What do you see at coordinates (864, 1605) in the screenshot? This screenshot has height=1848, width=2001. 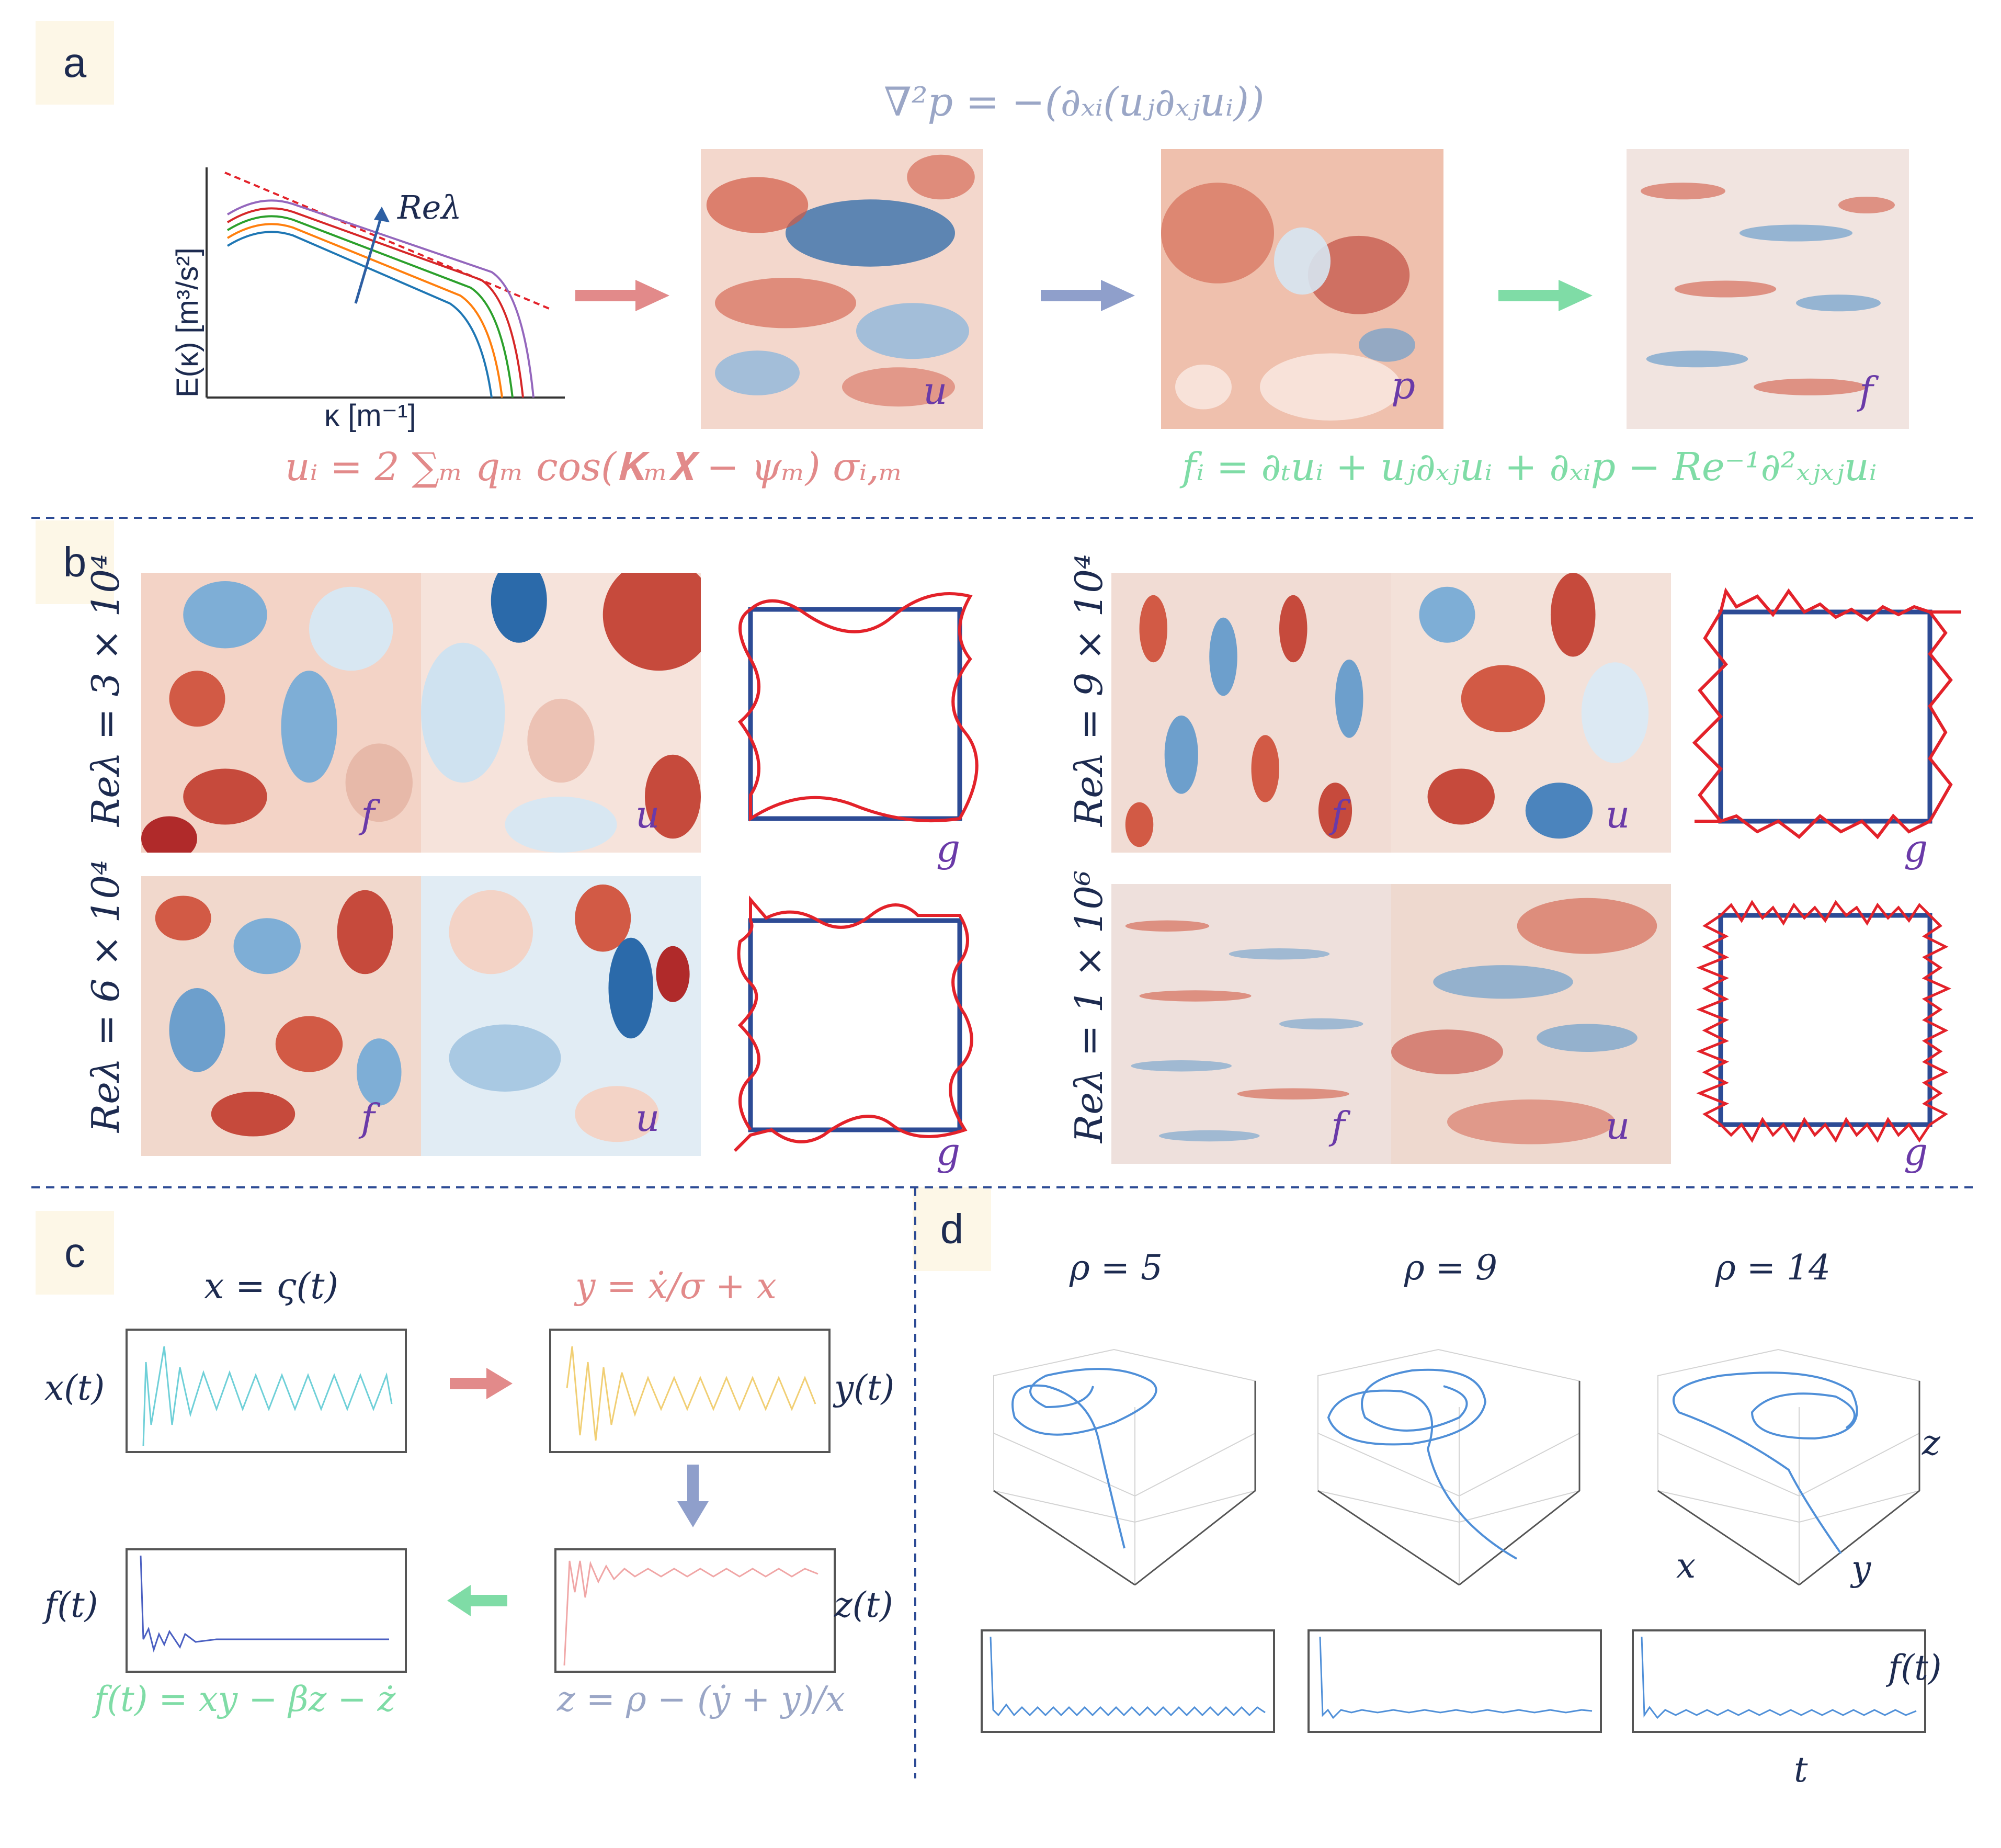 I see `zt-label: z(t)` at bounding box center [864, 1605].